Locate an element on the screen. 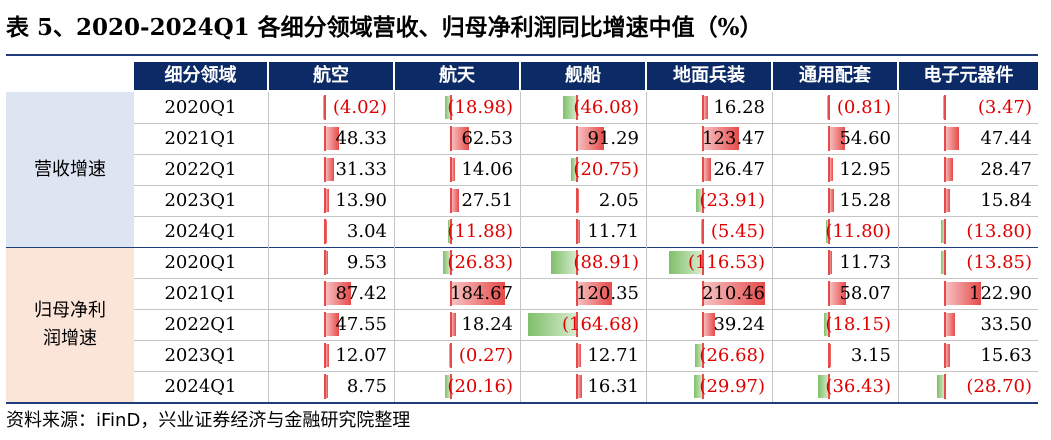  cell-value: 122.90 is located at coordinates (1000, 293).